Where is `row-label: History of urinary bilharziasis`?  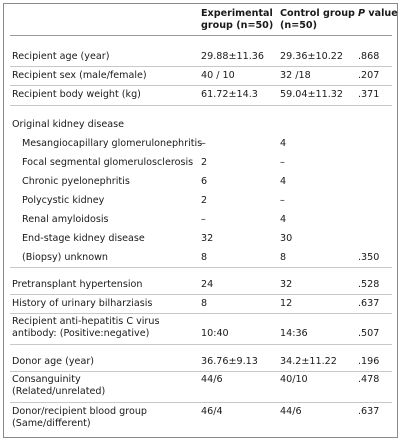 row-label: History of urinary bilharziasis is located at coordinates (82, 303).